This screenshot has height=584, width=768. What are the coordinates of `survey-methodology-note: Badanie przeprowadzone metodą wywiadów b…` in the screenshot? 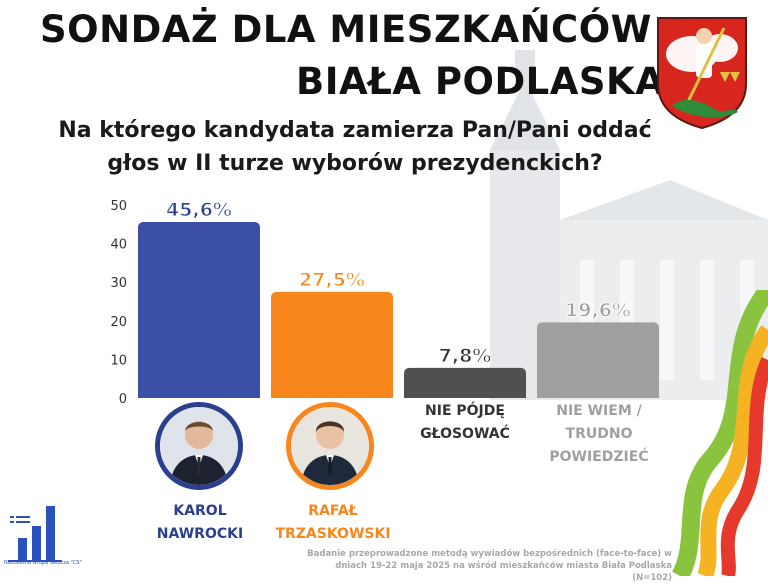 It's located at (486, 566).